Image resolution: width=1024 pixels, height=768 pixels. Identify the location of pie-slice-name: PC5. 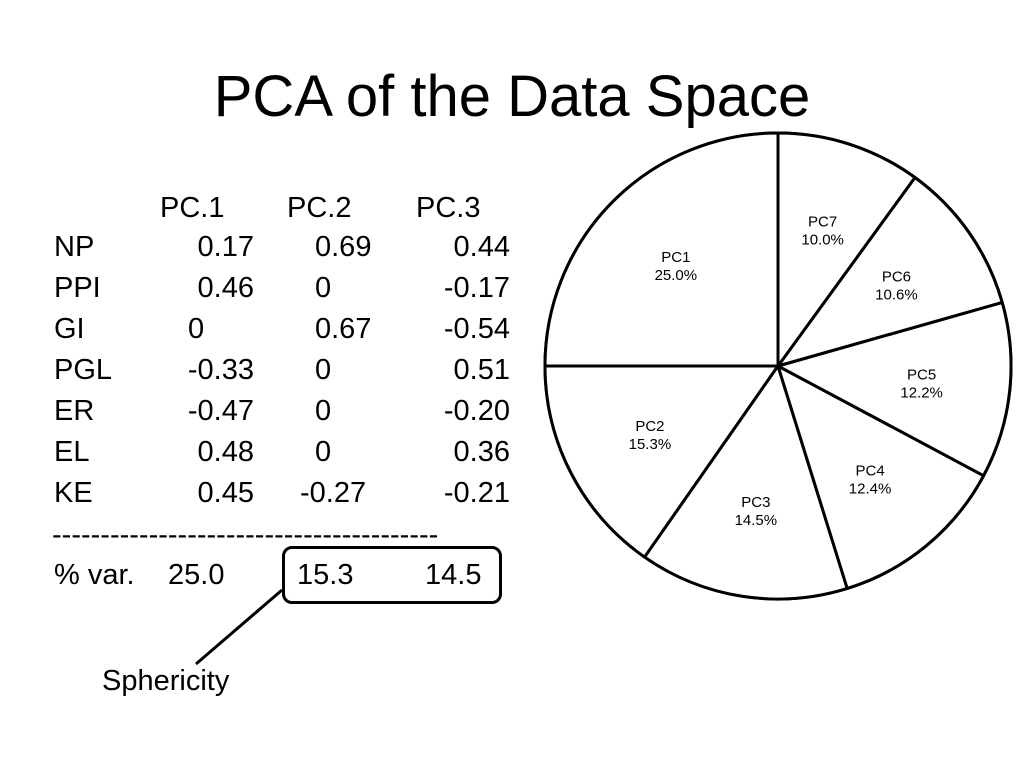
(921, 374).